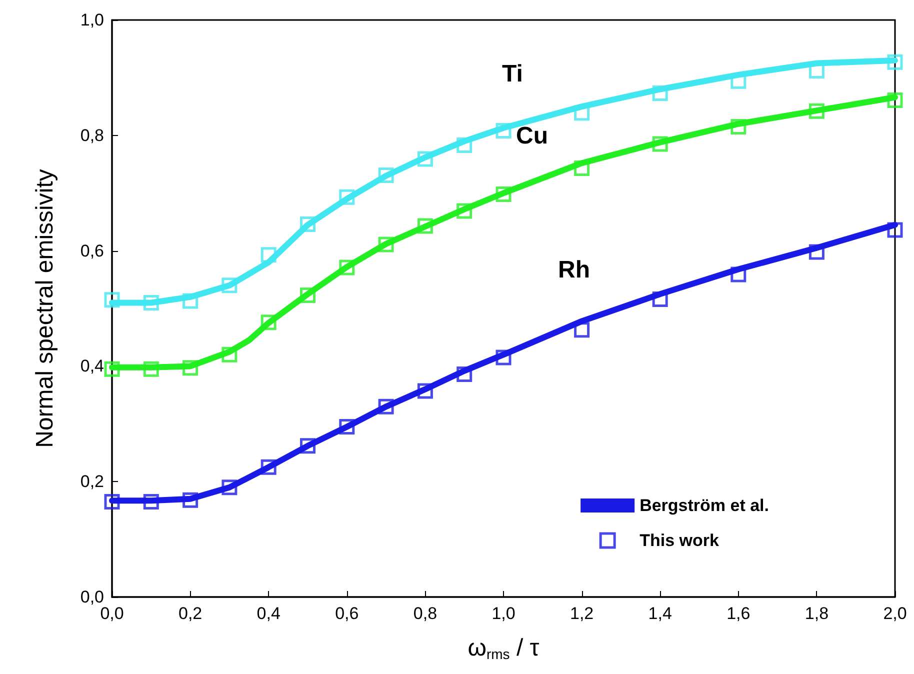 The width and height of the screenshot is (914, 674). I want to click on x-tick-label: 0,4, so click(268, 613).